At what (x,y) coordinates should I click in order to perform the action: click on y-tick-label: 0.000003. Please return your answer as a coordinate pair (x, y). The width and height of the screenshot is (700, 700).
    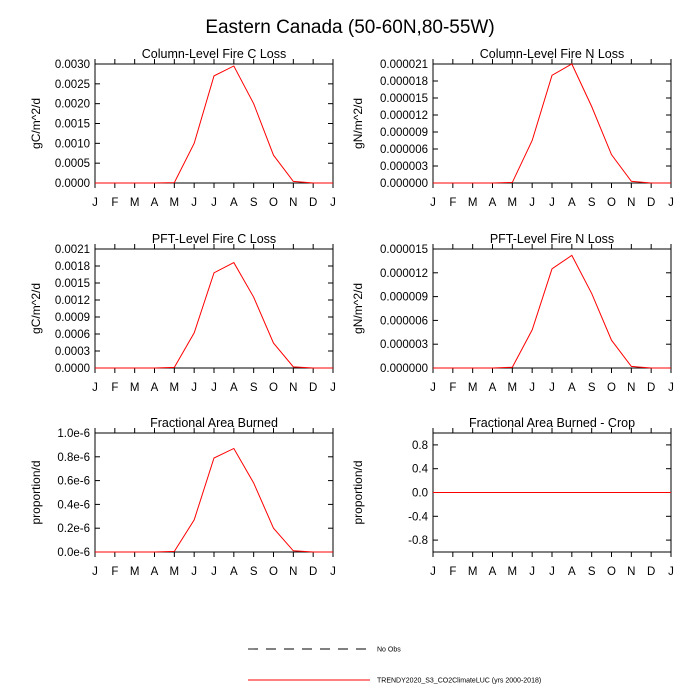
    Looking at the image, I should click on (404, 345).